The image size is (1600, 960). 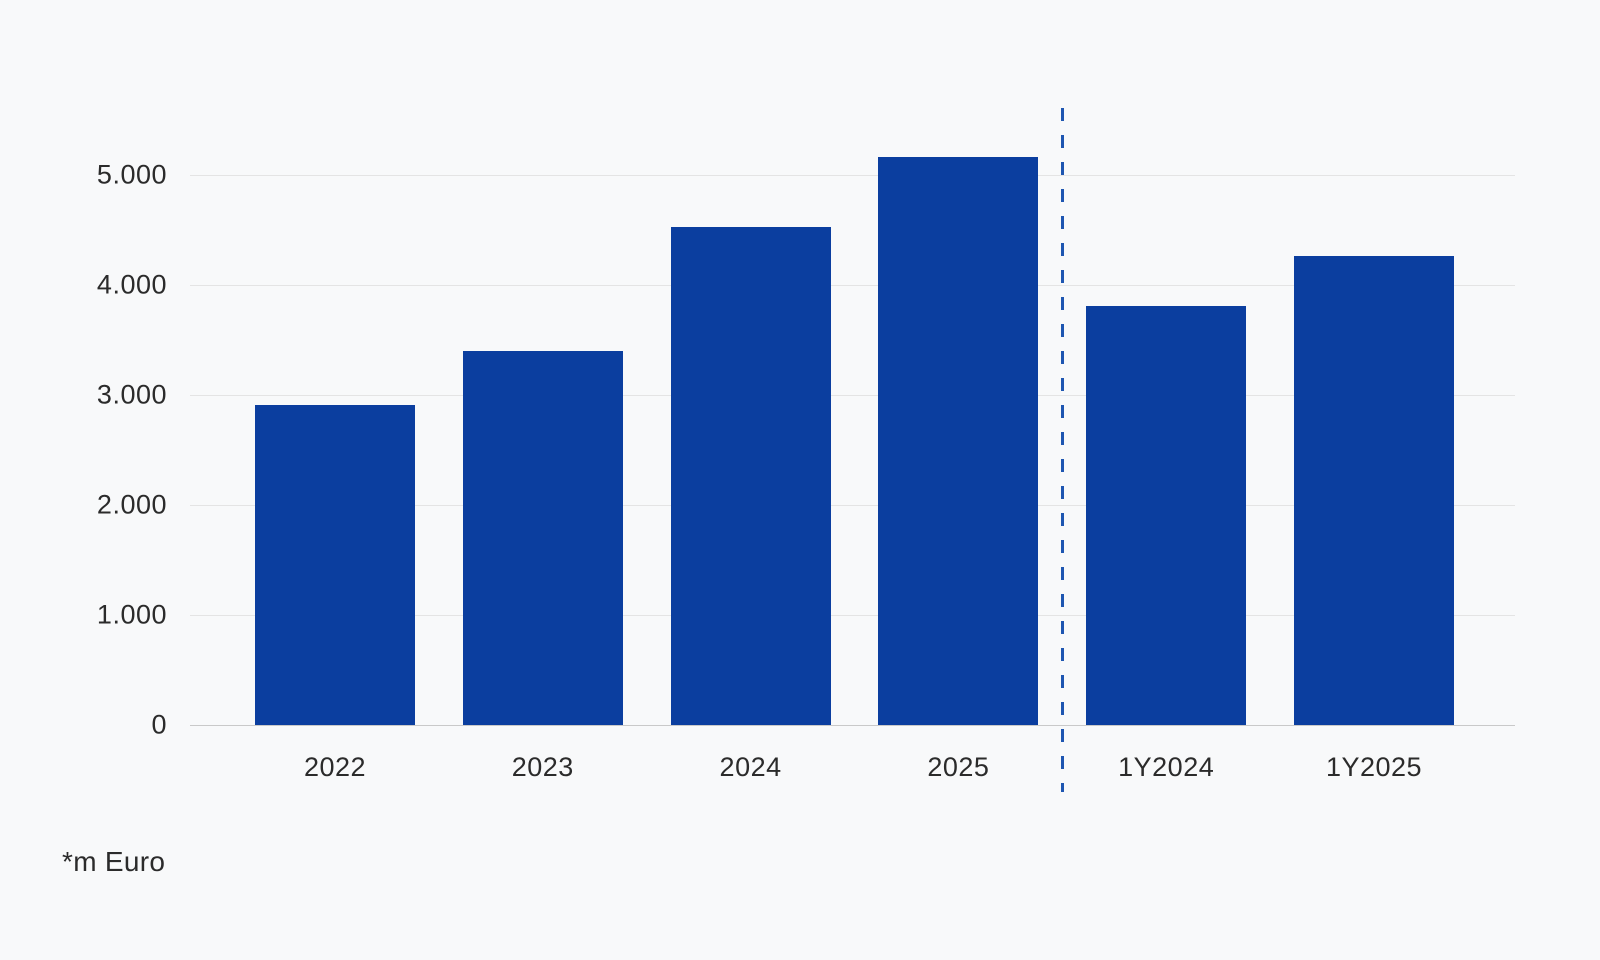 What do you see at coordinates (958, 767) in the screenshot?
I see `x-tick-label-2025: 2025` at bounding box center [958, 767].